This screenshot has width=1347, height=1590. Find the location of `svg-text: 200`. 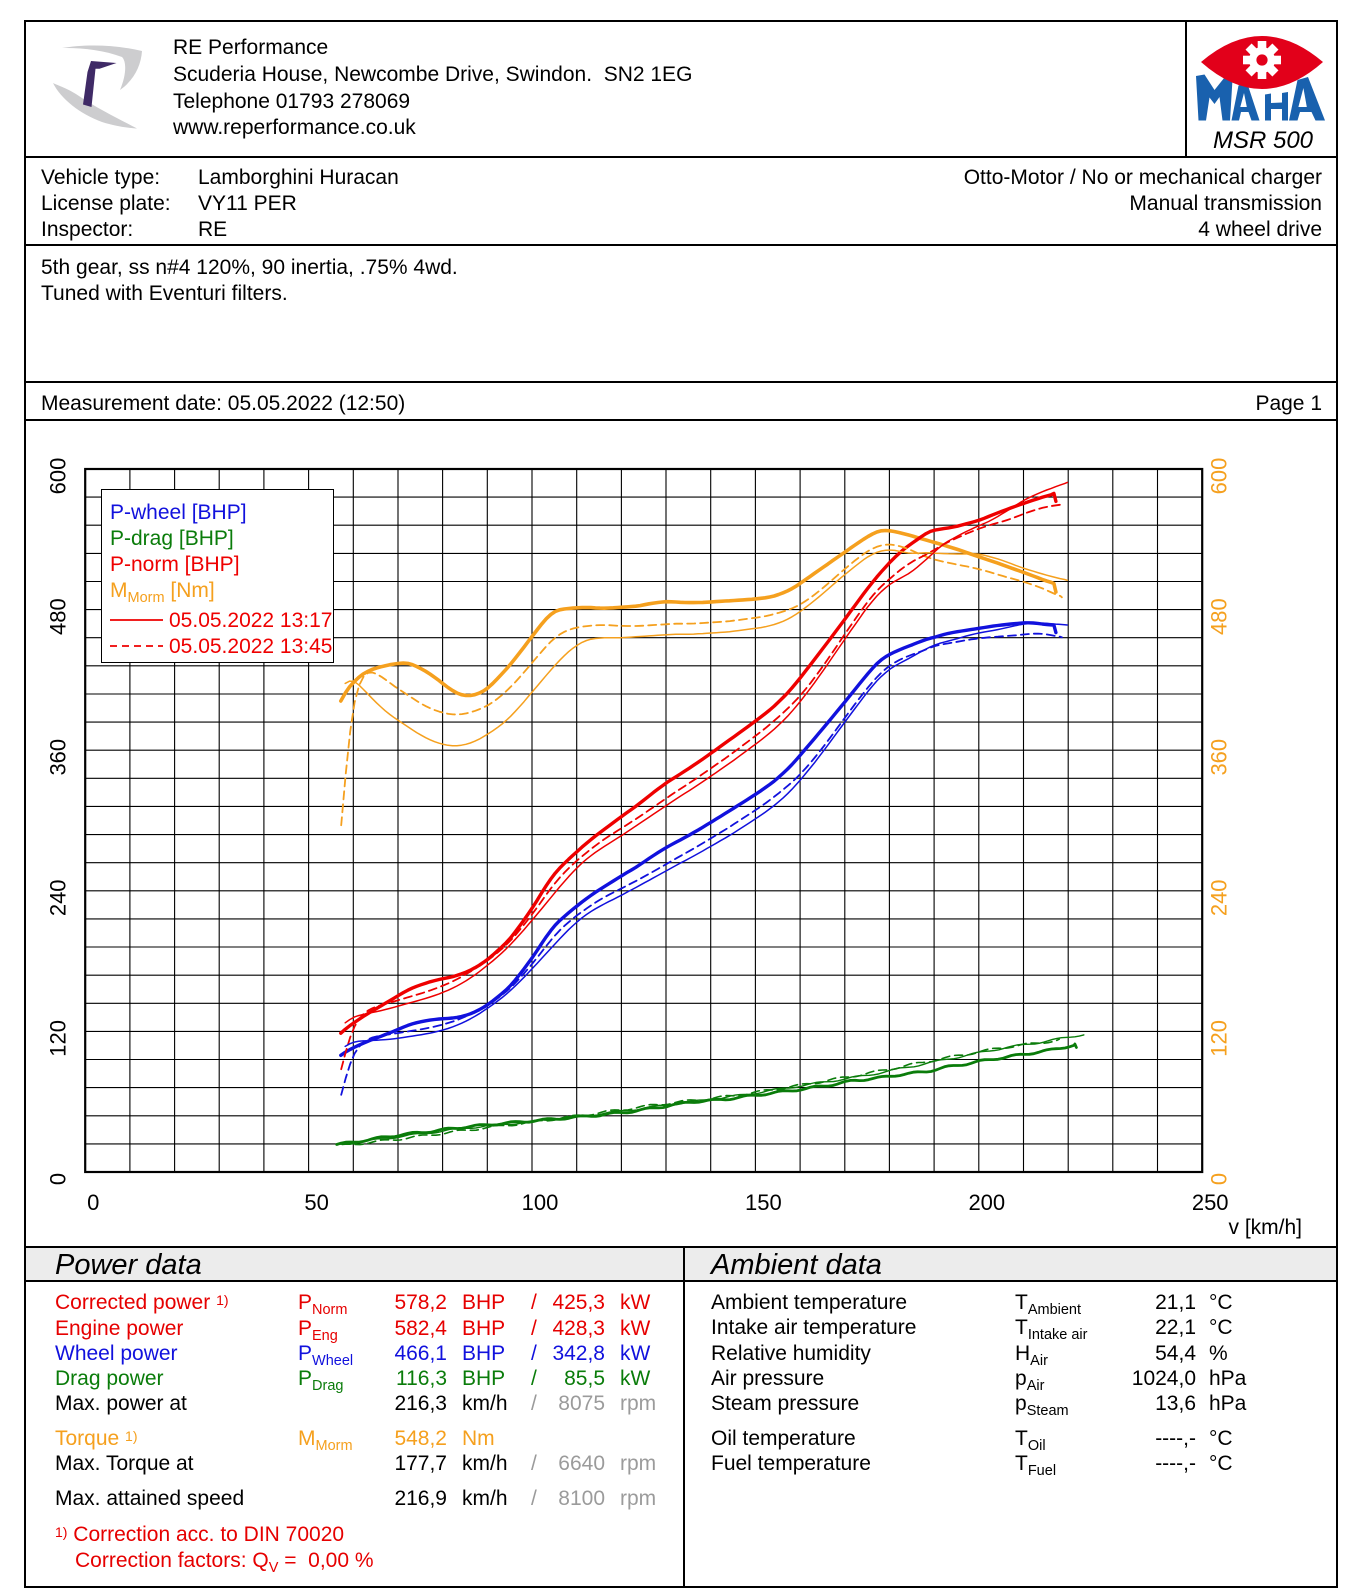

svg-text: 200 is located at coordinates (986, 1202).